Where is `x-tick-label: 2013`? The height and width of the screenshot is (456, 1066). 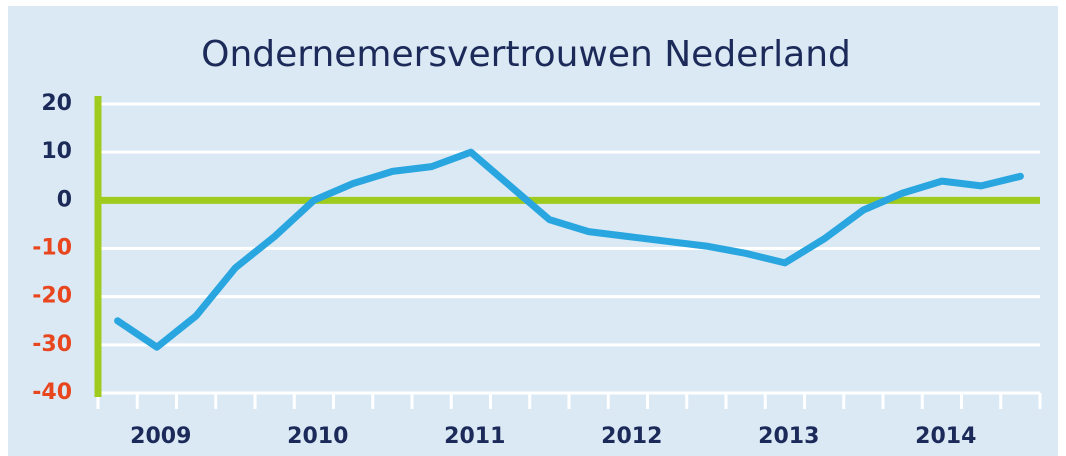 x-tick-label: 2013 is located at coordinates (788, 436).